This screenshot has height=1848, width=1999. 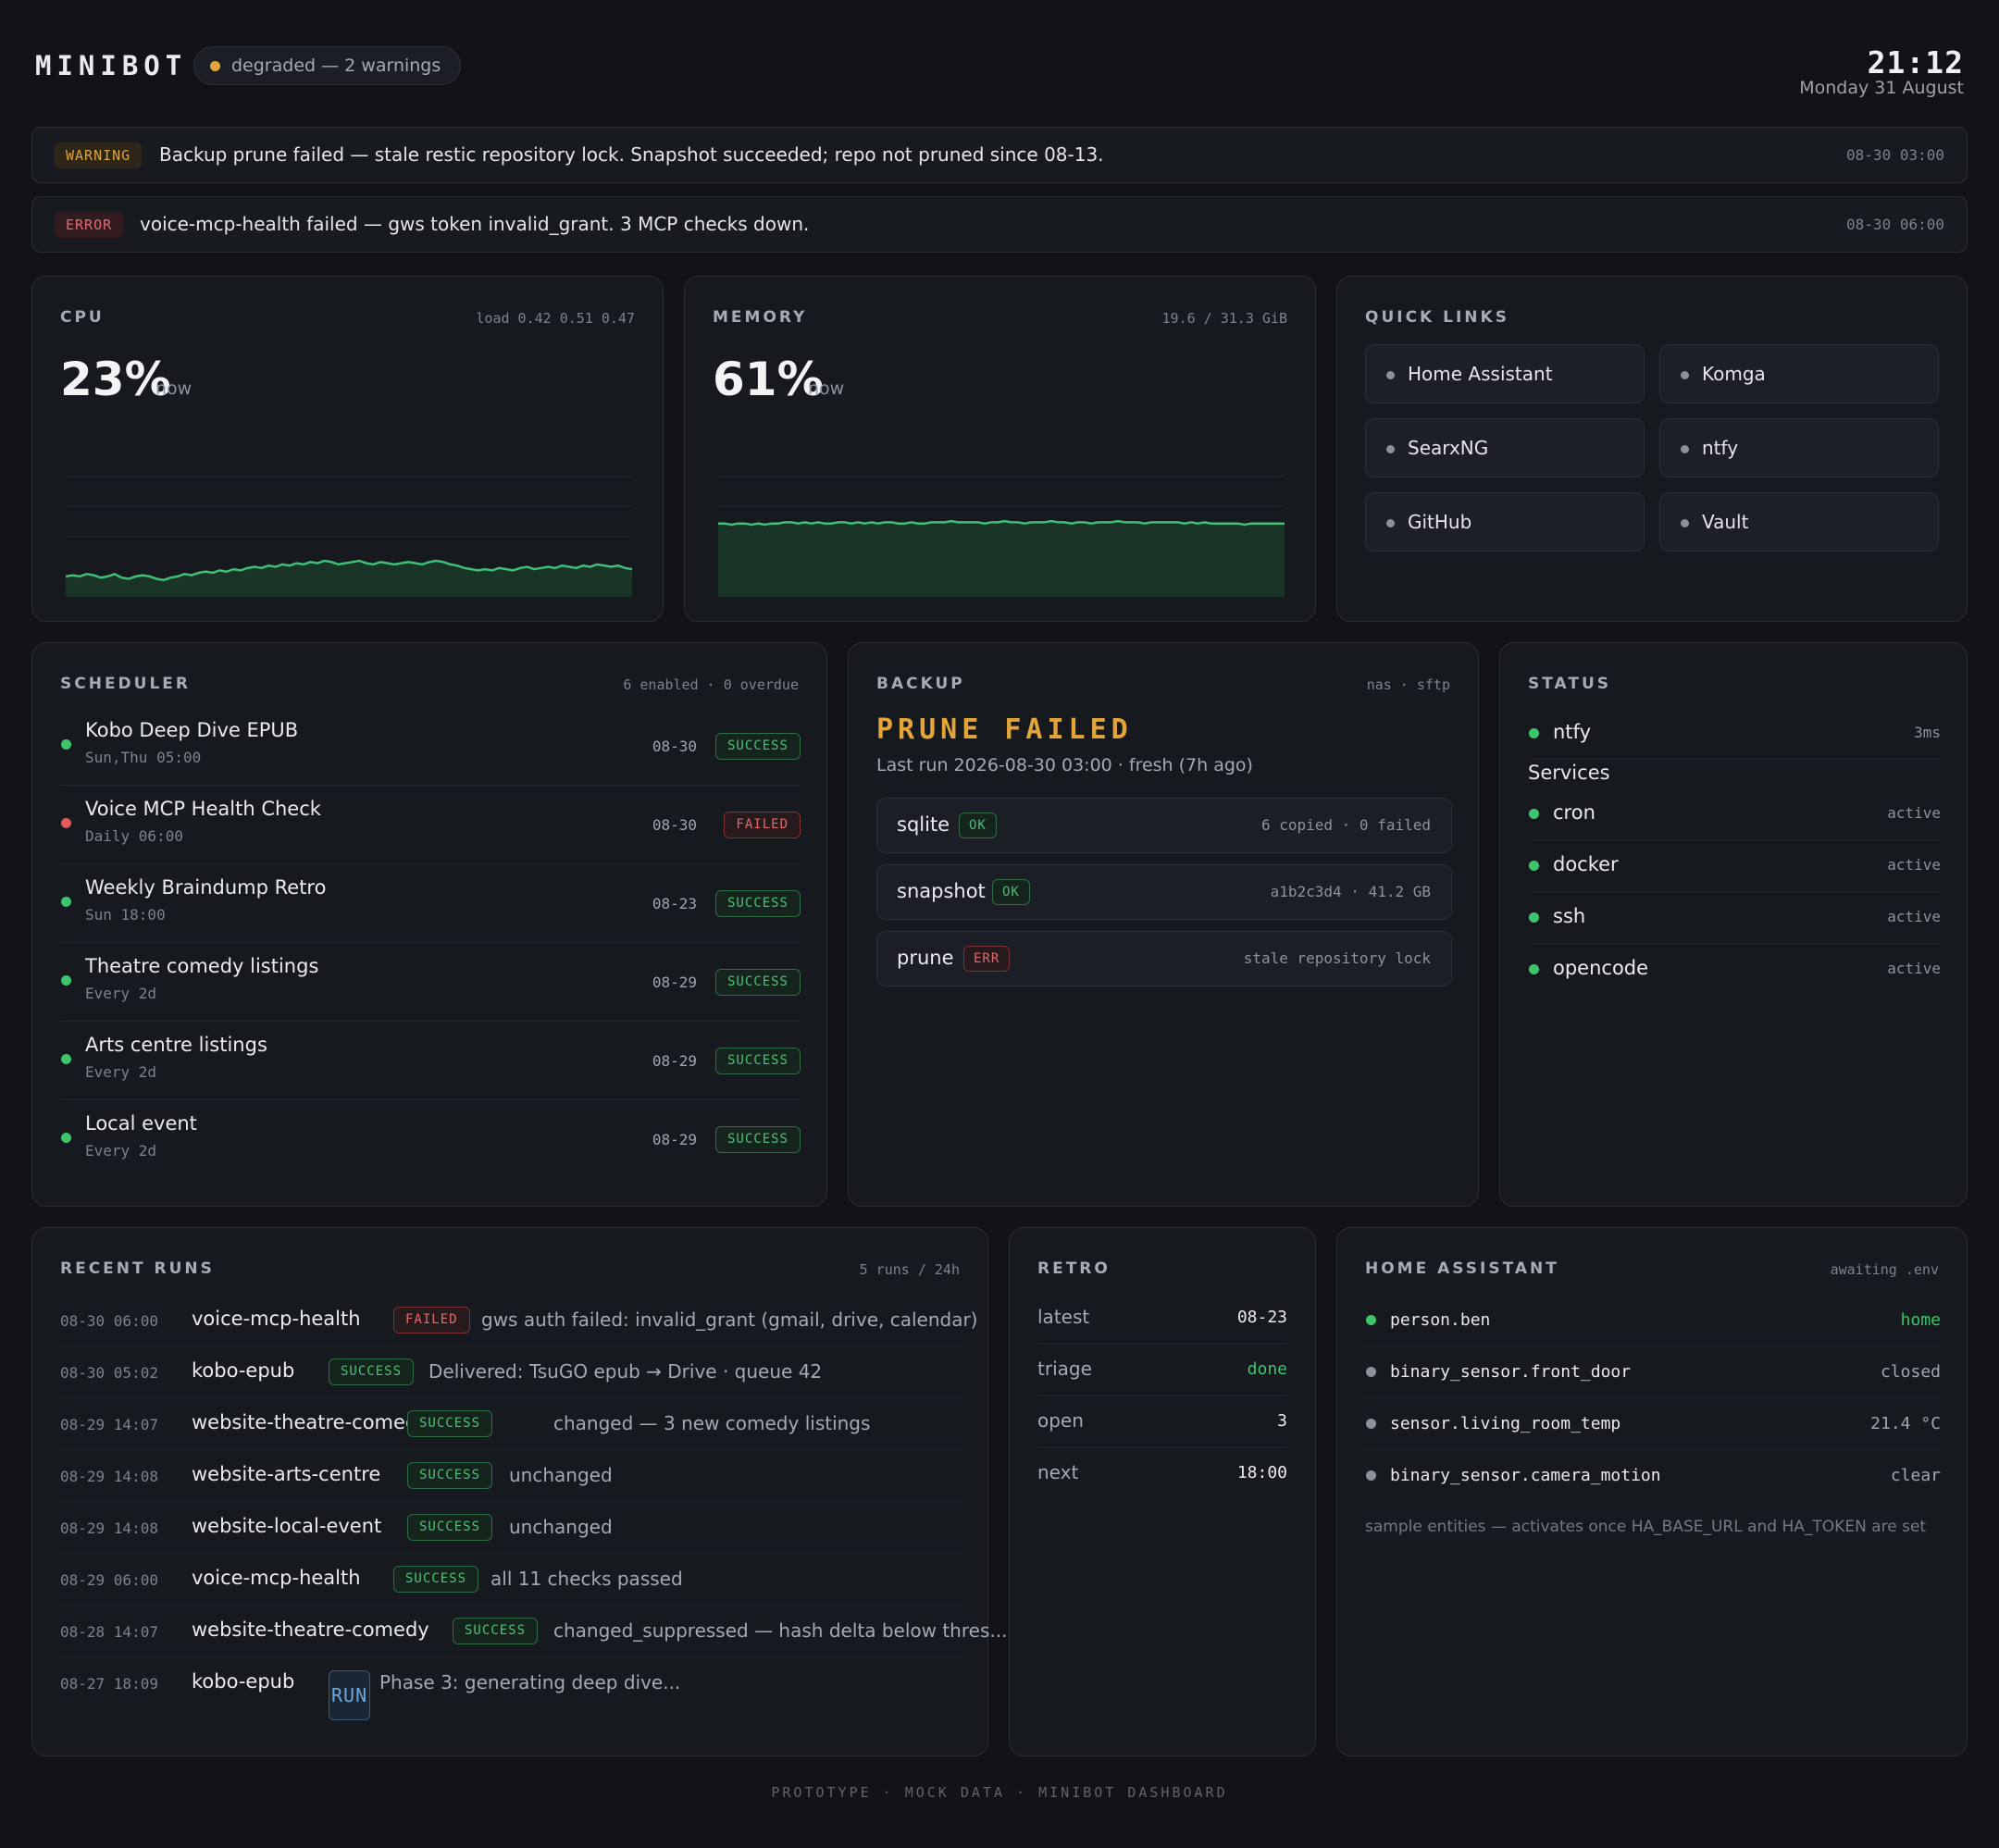 I want to click on entity-row: binary_sensor.camera_motion clear, so click(x=1653, y=1476).